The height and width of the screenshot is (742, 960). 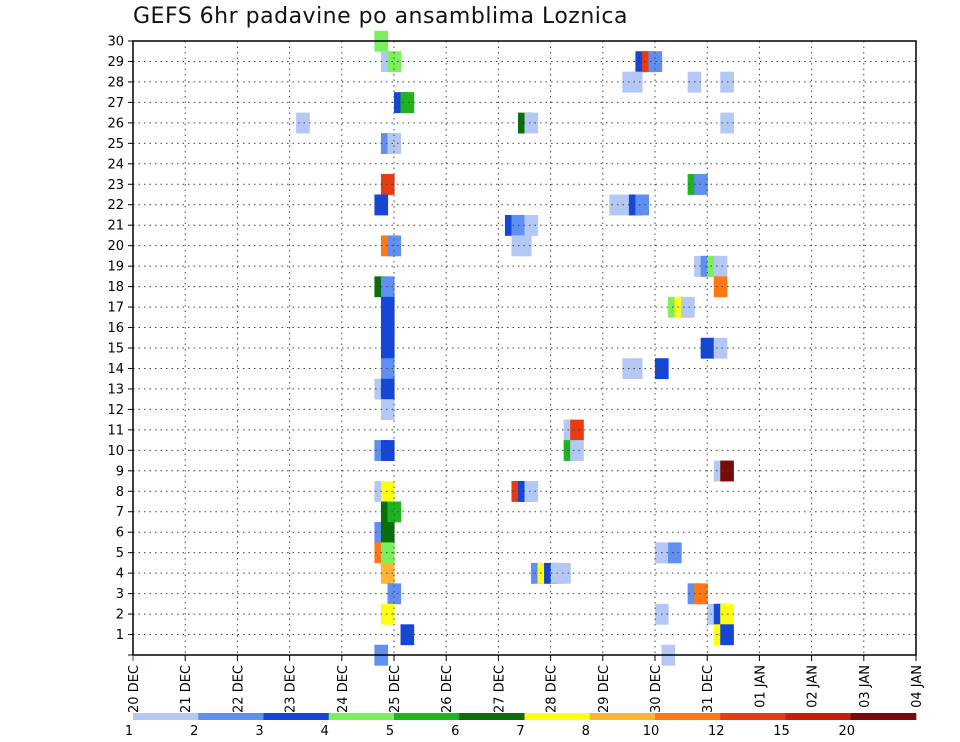 I want to click on y-tick-label: 26, so click(x=115, y=123).